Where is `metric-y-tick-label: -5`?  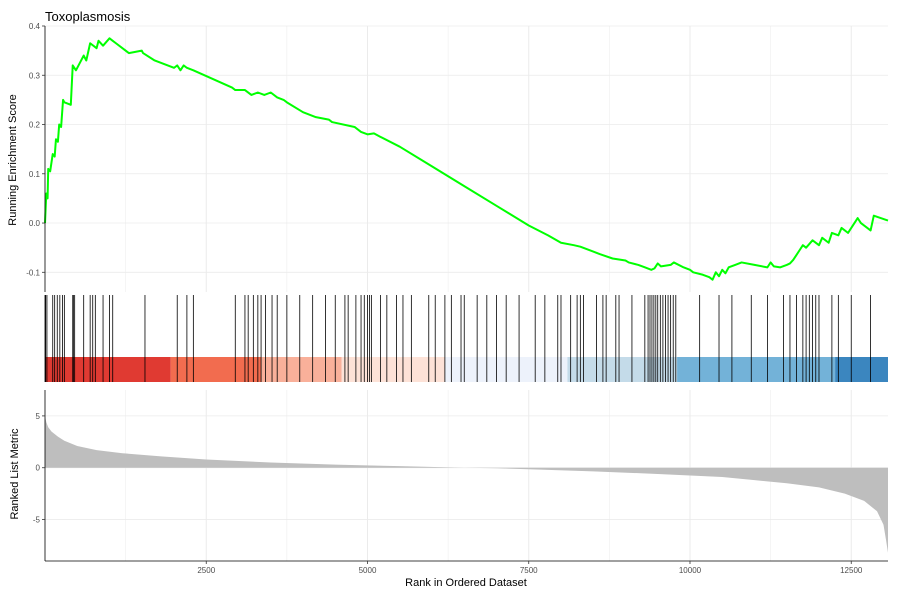 metric-y-tick-label: -5 is located at coordinates (37, 520).